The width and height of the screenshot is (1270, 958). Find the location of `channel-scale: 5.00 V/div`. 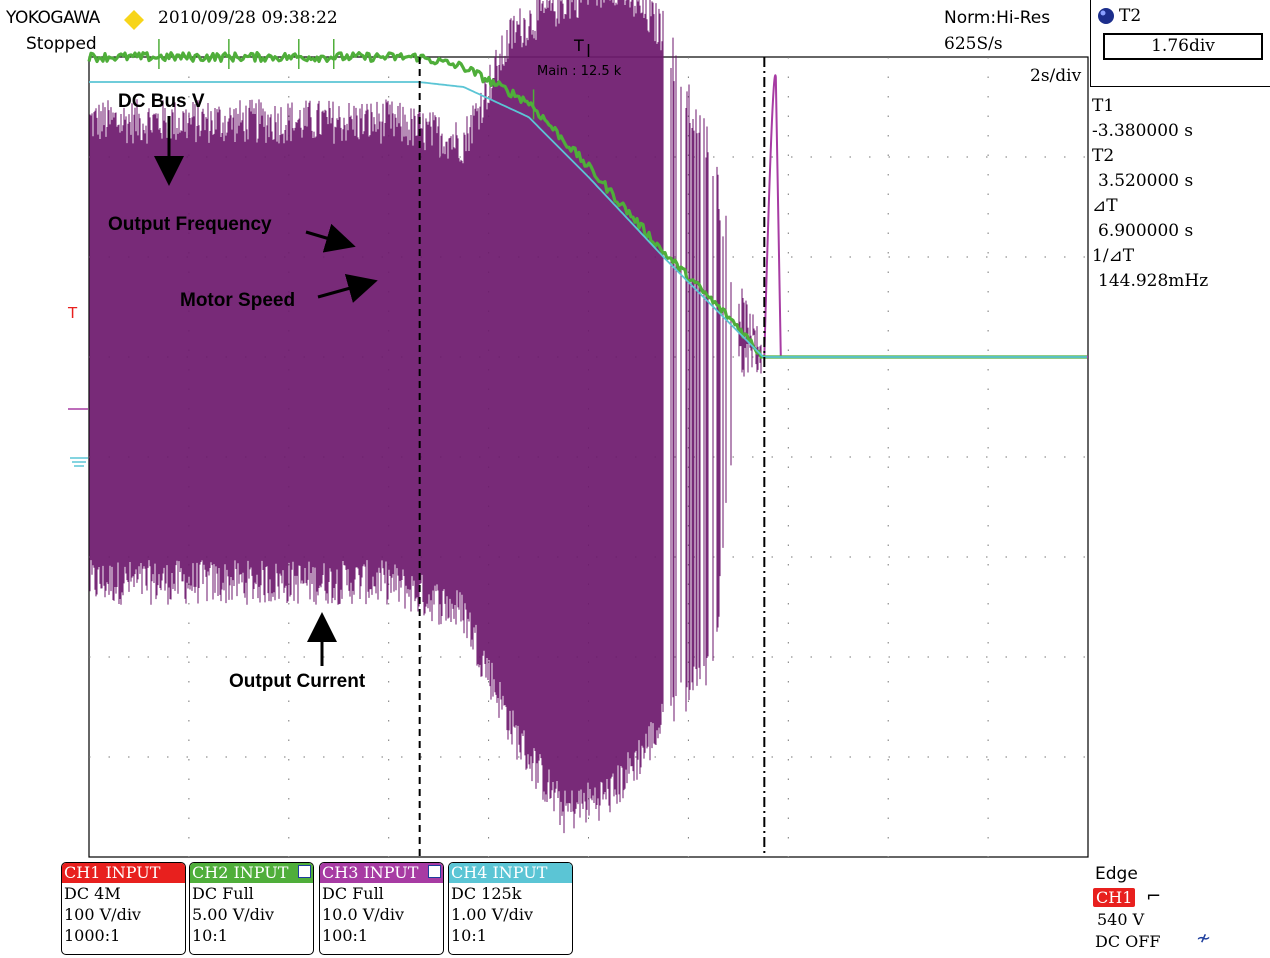

channel-scale: 5.00 V/div is located at coordinates (233, 914).